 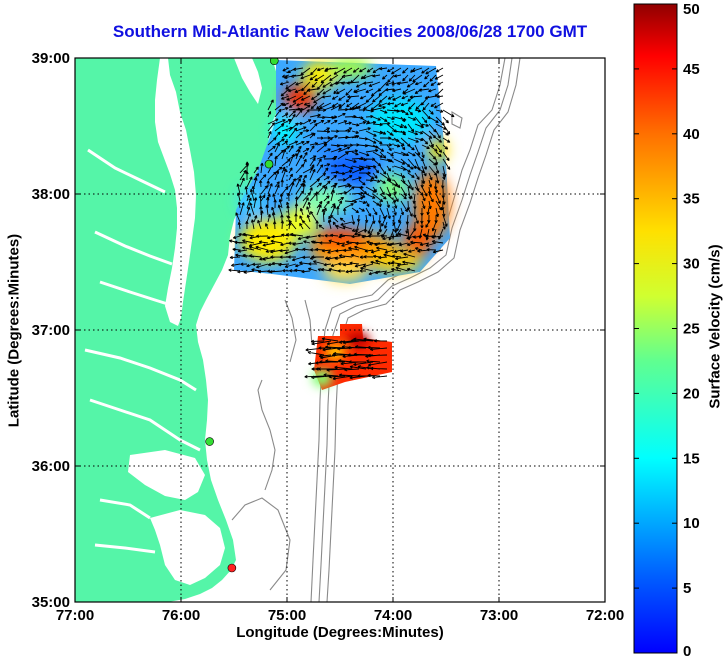 I want to click on colorbar, so click(x=655, y=328).